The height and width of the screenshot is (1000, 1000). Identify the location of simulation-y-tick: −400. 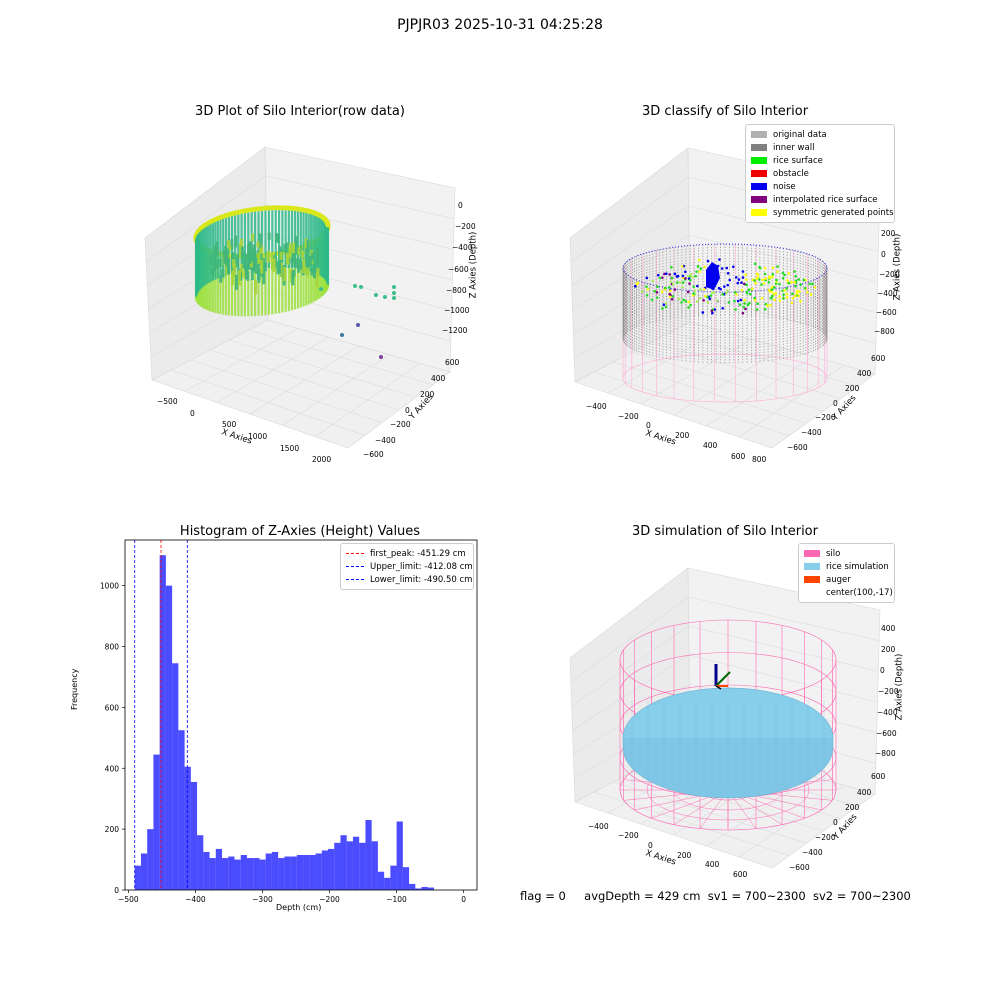
(812, 852).